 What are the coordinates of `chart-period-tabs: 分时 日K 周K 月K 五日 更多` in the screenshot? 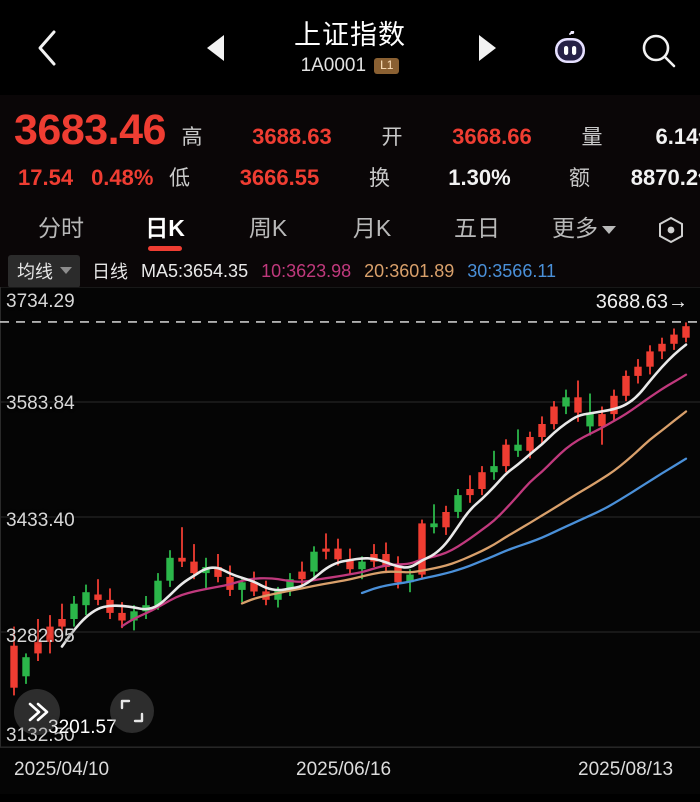 It's located at (350, 229).